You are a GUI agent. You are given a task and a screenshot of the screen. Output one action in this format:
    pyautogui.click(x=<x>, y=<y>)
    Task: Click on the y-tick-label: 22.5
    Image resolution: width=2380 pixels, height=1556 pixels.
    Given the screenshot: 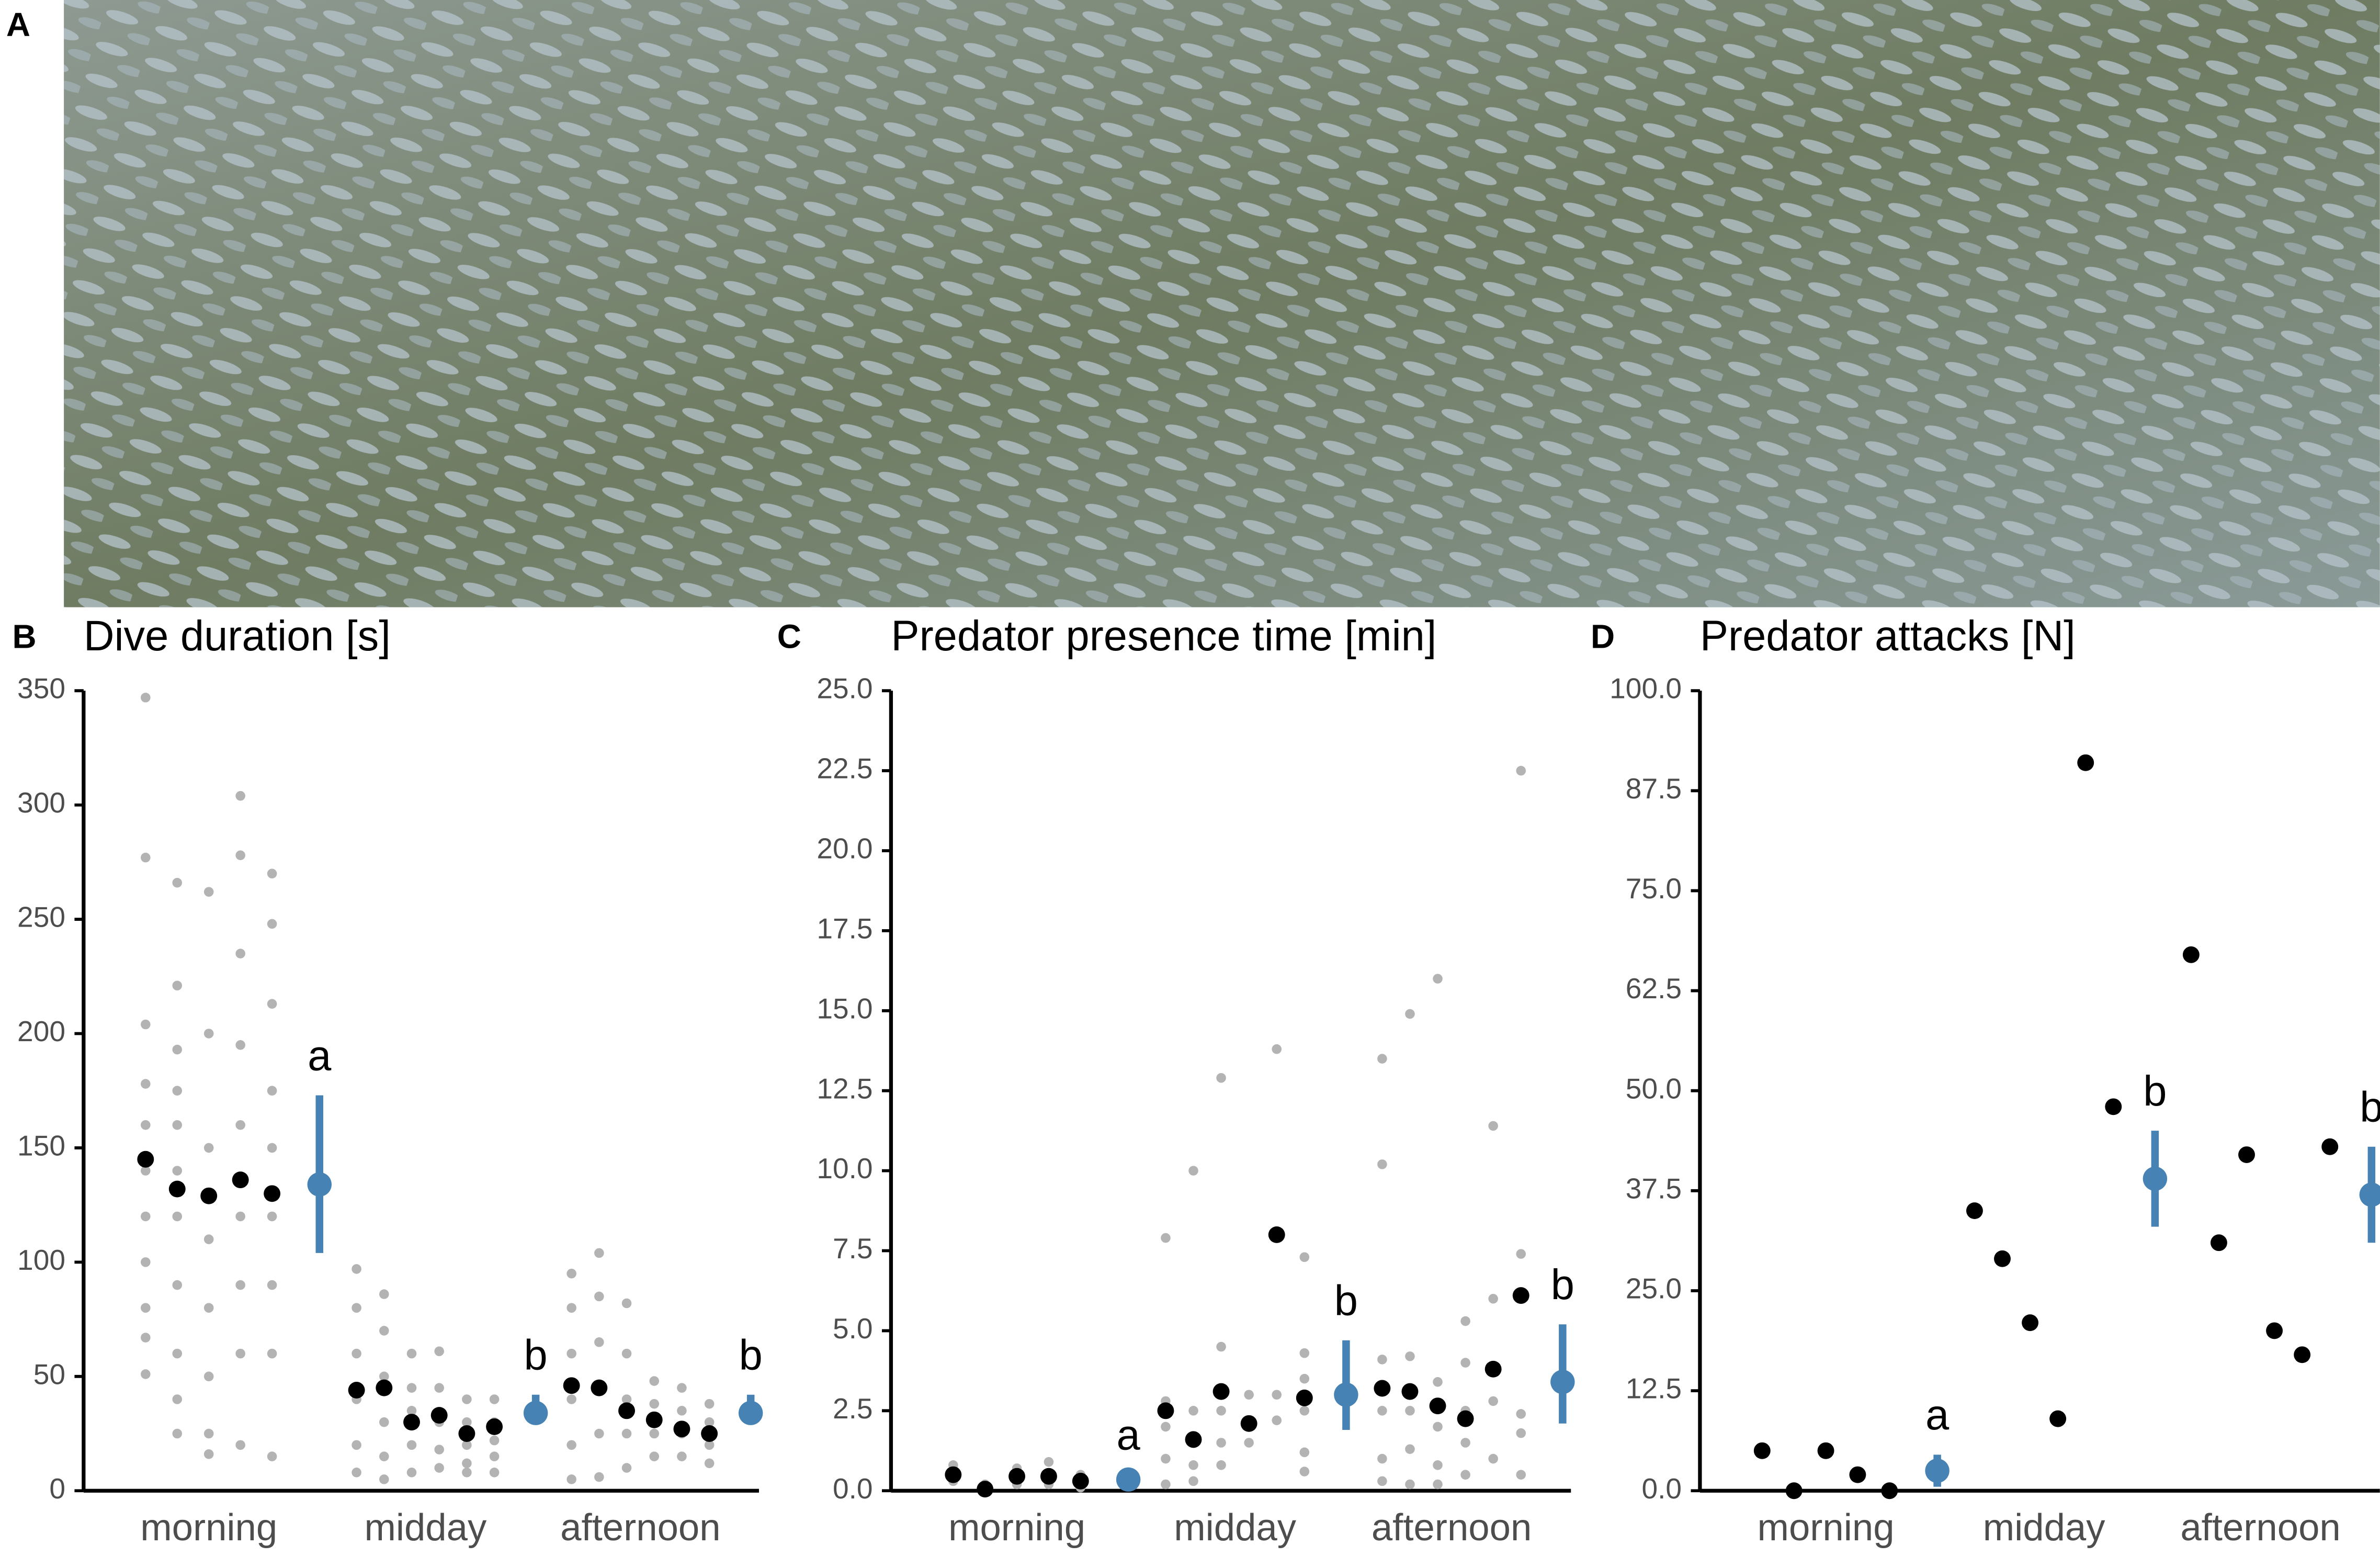 What is the action you would take?
    pyautogui.click(x=844, y=769)
    